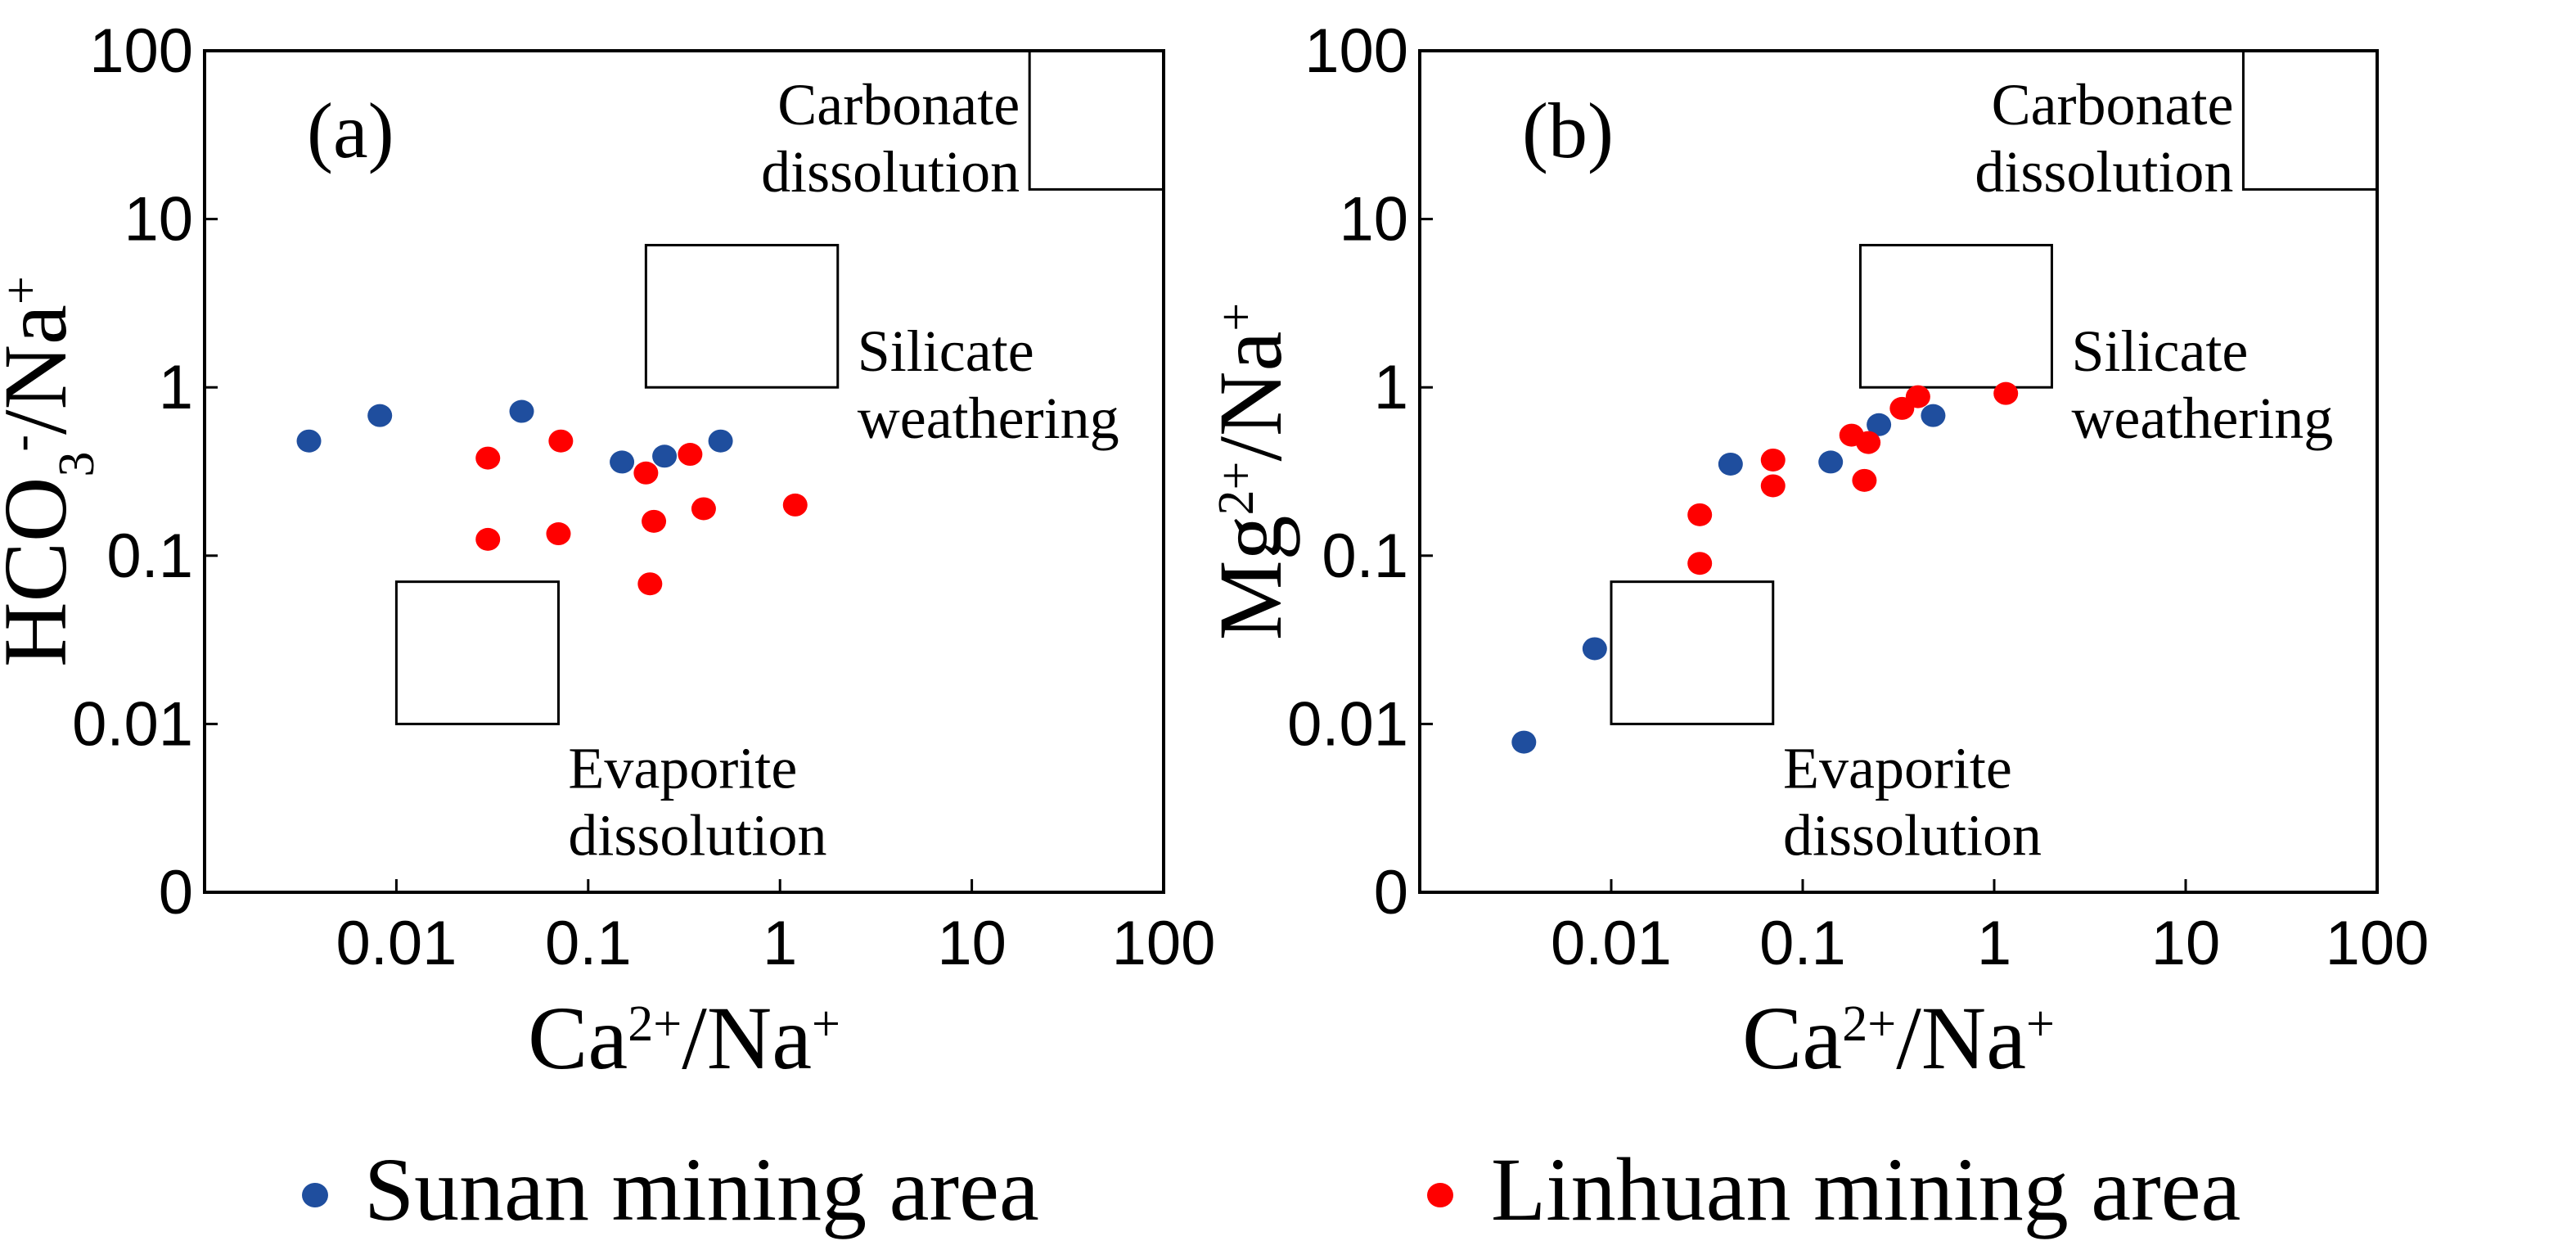 Image resolution: width=2576 pixels, height=1259 pixels. Describe the element at coordinates (701, 1189) in the screenshot. I see `legend-label-sunan-mining-area: Sunan mining area` at that location.